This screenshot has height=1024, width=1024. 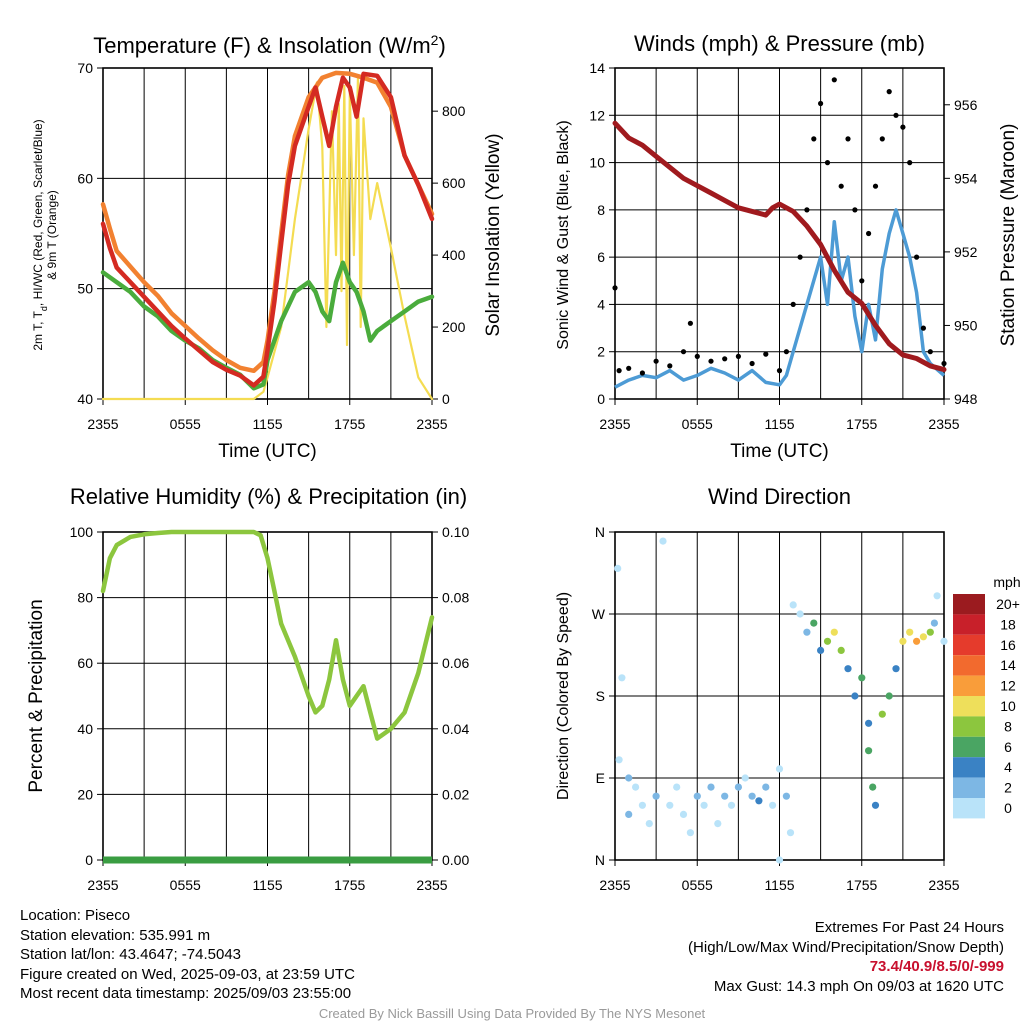 I want to click on dir-ytick-label: S, so click(x=600, y=696).